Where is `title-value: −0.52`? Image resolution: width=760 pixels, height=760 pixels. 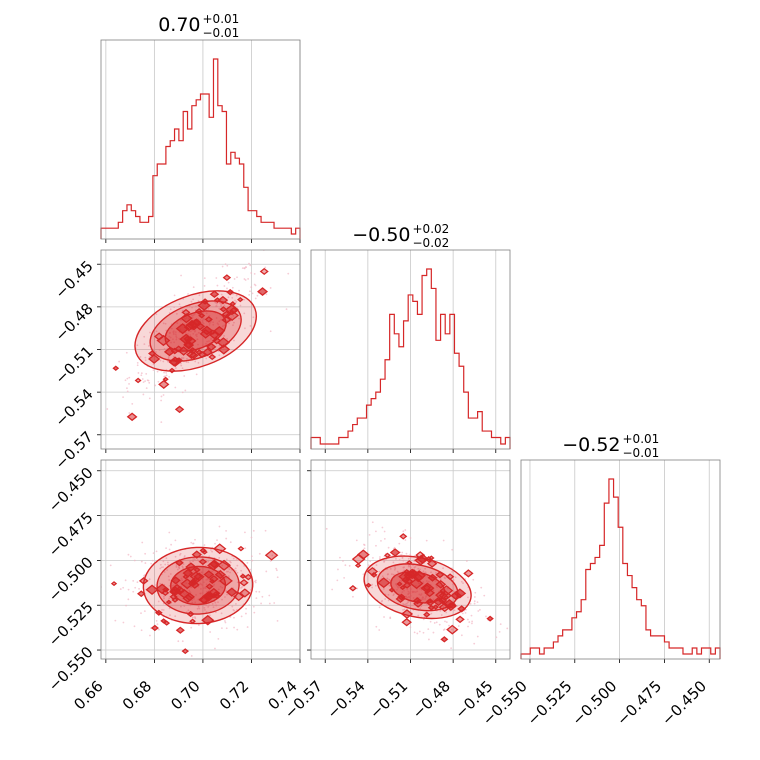
title-value: −0.52 is located at coordinates (591, 445).